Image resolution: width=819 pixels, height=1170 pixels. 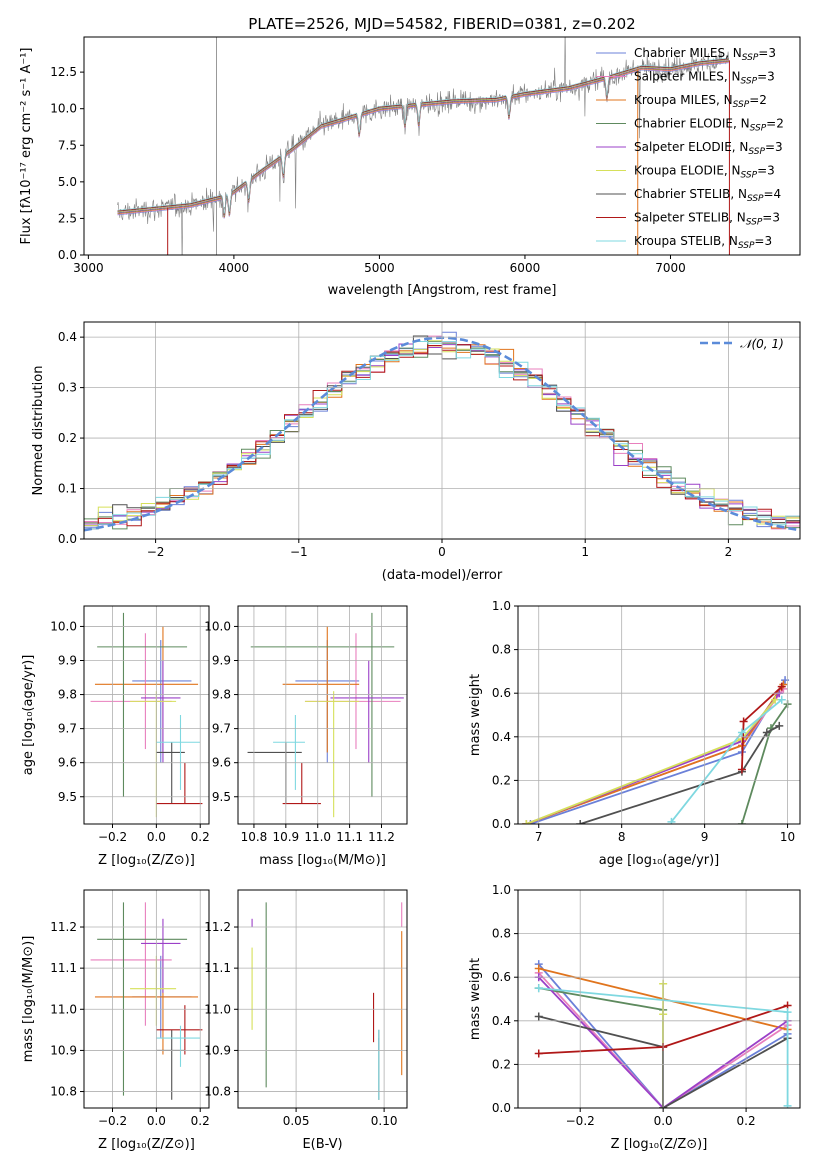 I want to click on y-tick-label: 10.8, so click(x=63, y=1092).